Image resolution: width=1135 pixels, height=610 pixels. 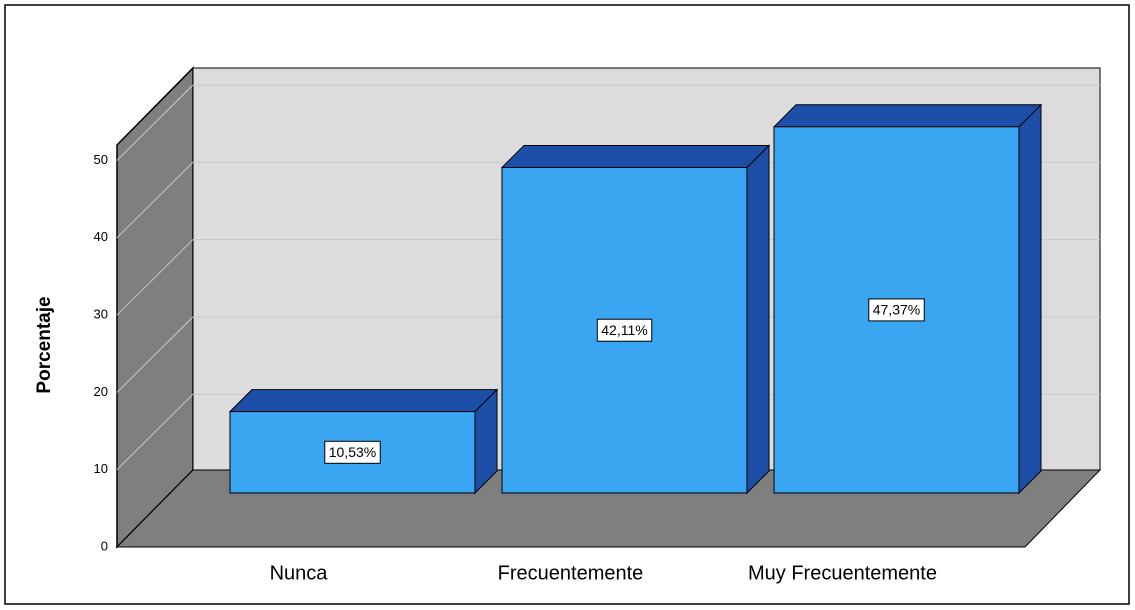 What do you see at coordinates (101, 391) in the screenshot?
I see `y-tick-label: 20` at bounding box center [101, 391].